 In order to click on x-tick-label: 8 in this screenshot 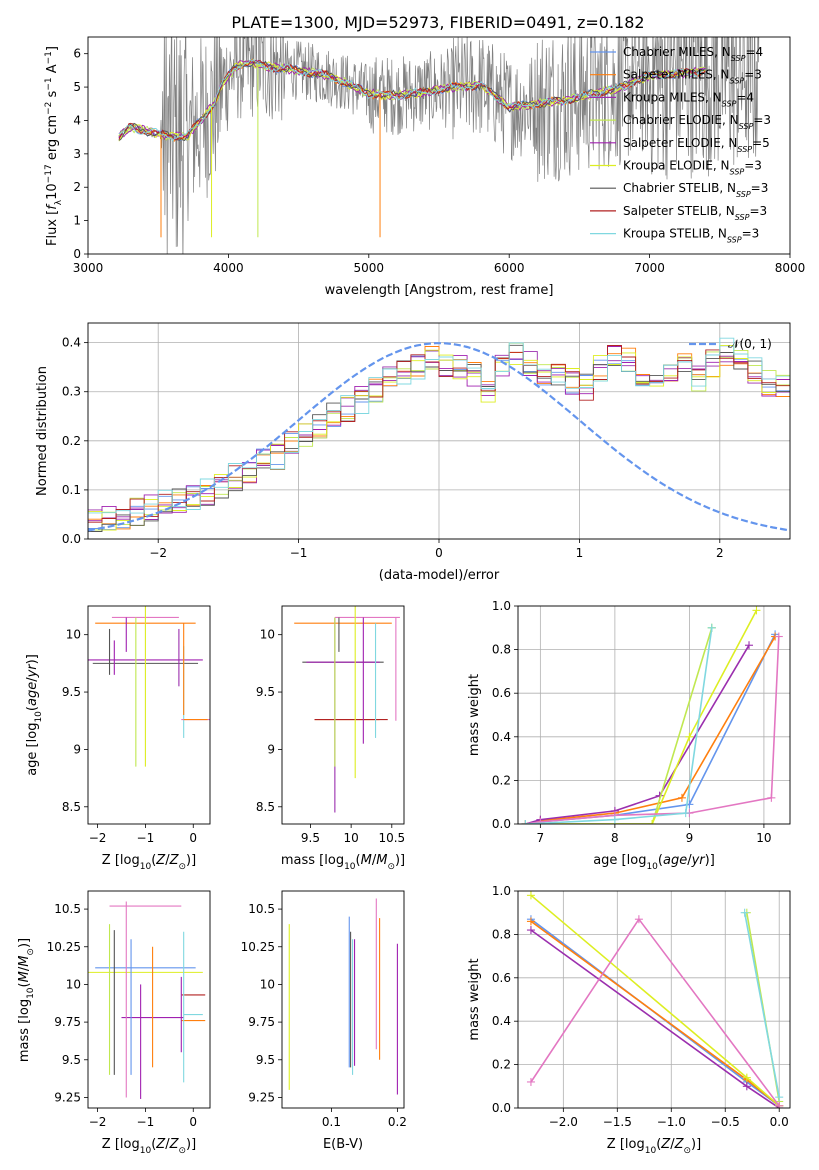, I will do `click(615, 838)`.